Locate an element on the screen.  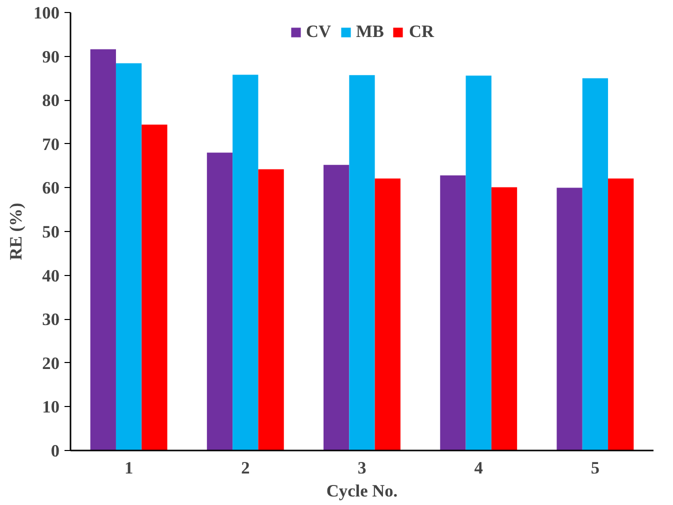
y-tick-label: 60 is located at coordinates (51, 188).